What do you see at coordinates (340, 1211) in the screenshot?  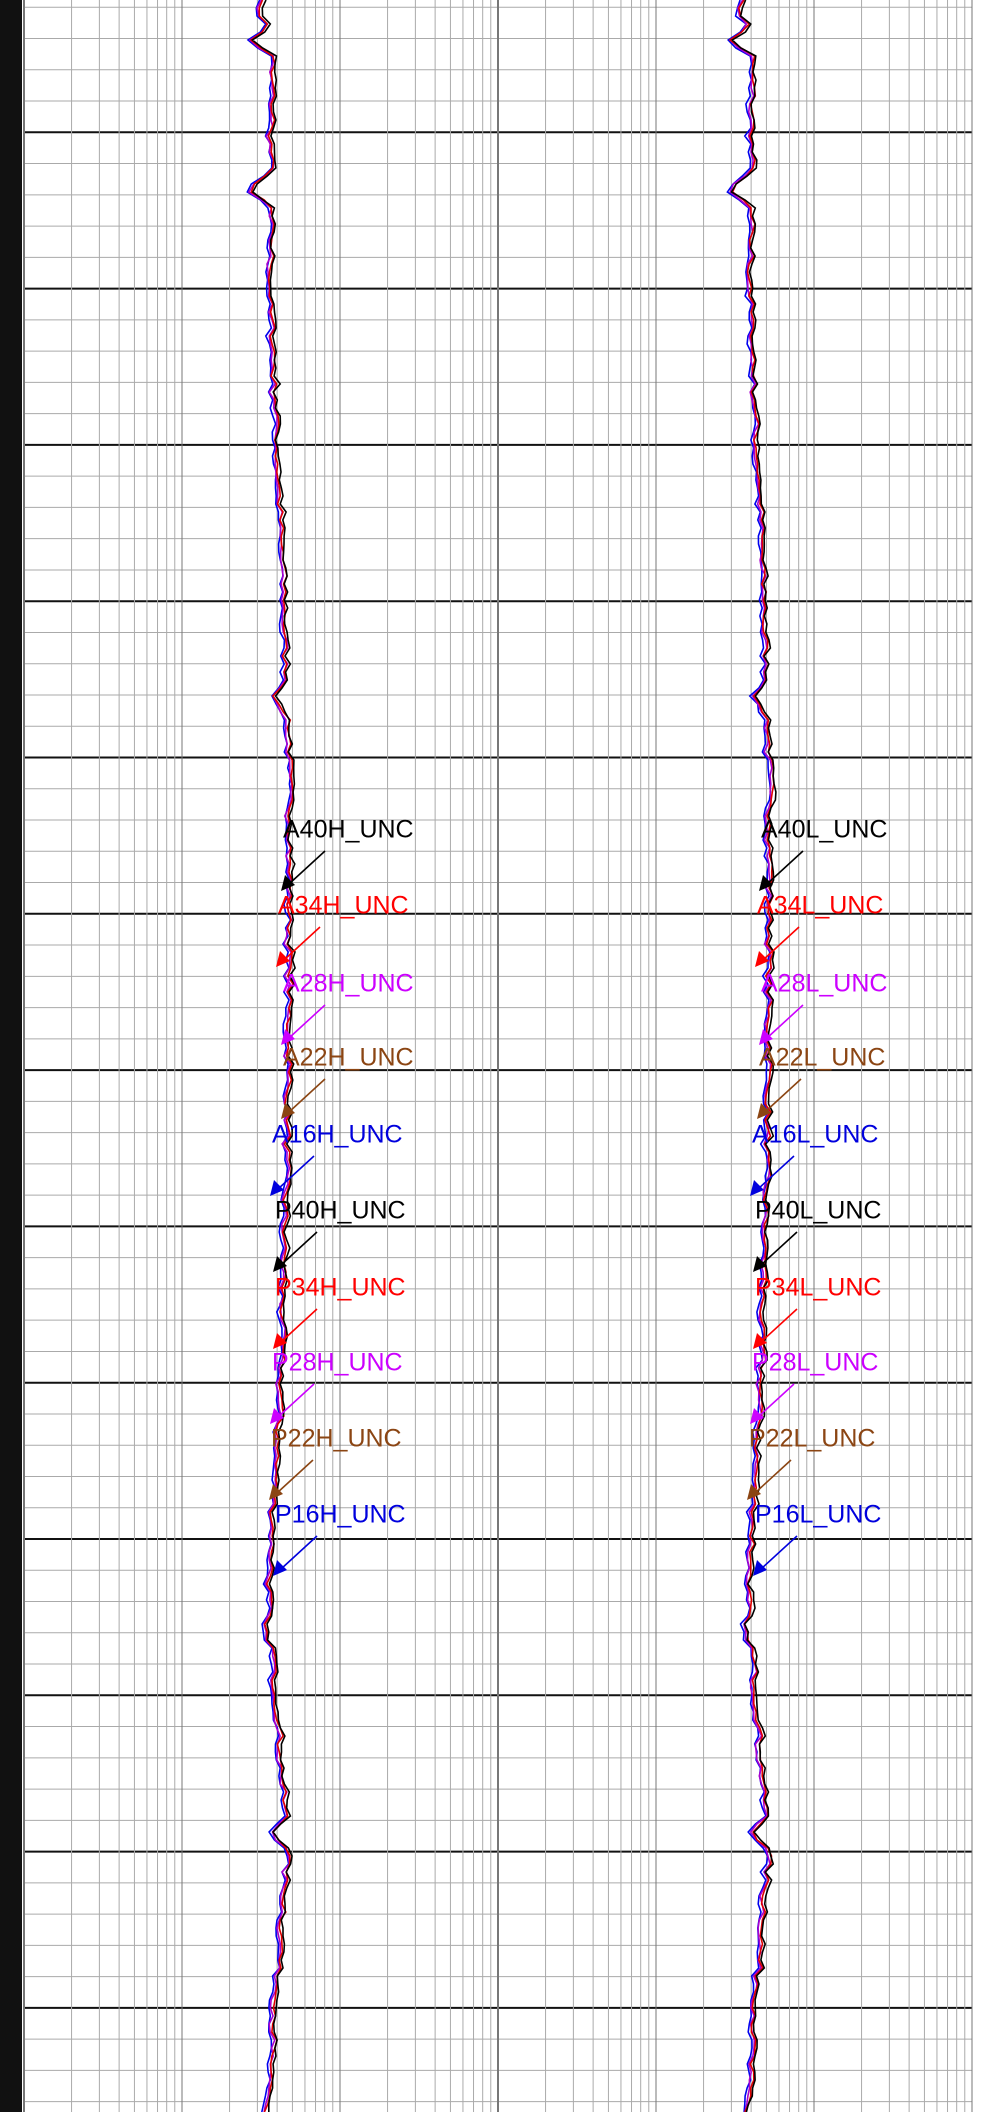 I see `curve-label: P40H_UNC` at bounding box center [340, 1211].